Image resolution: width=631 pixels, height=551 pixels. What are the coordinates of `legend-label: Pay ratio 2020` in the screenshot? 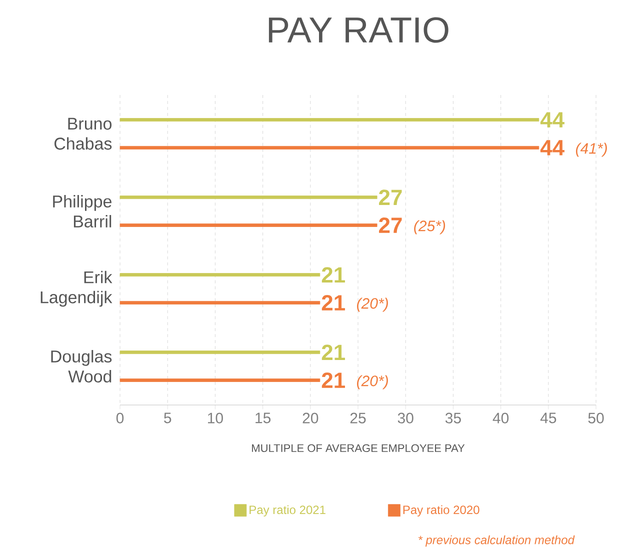 It's located at (441, 510).